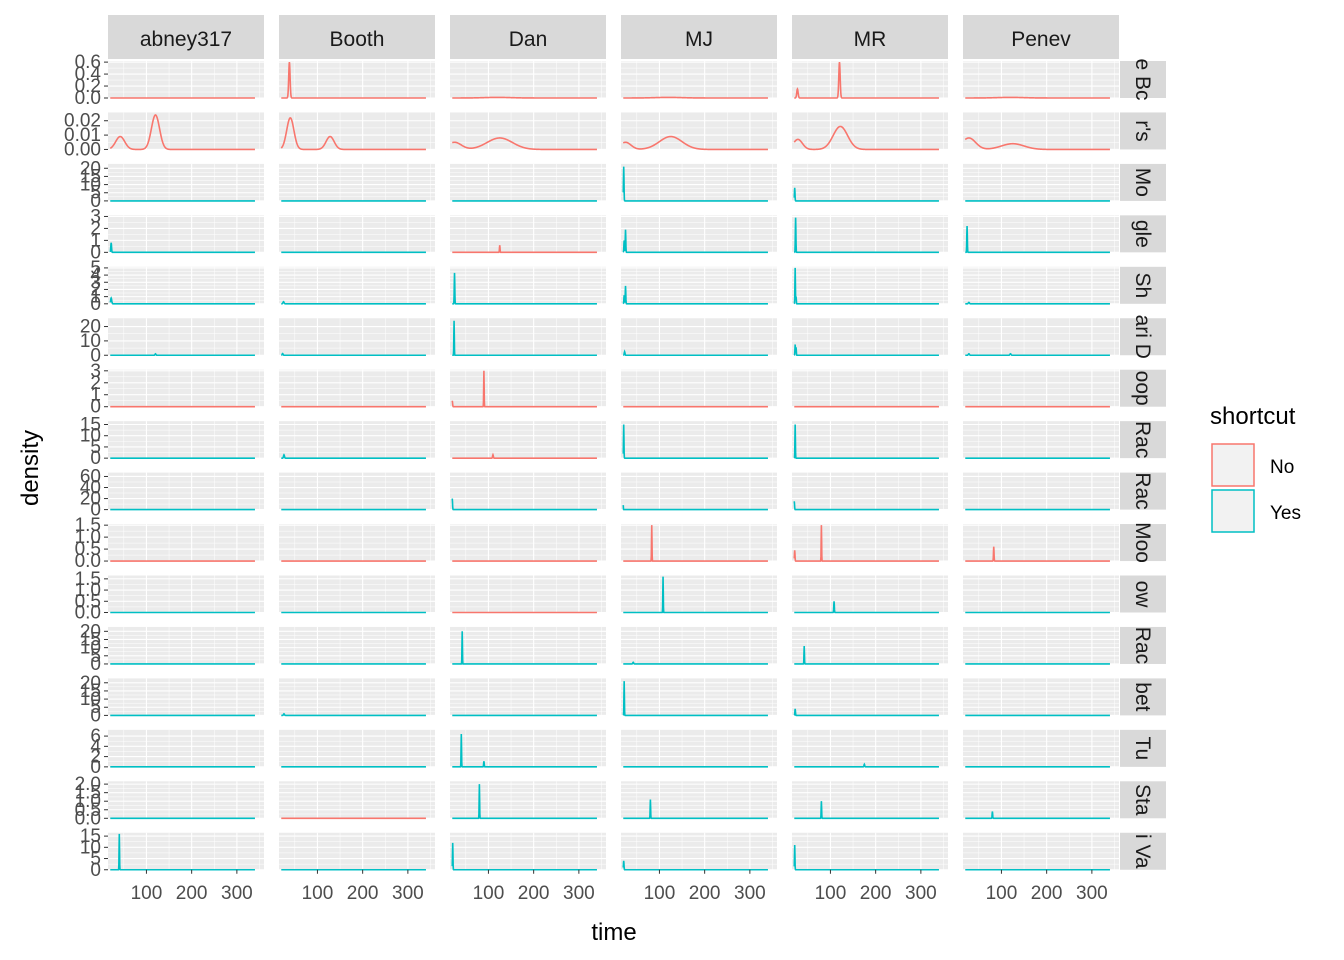 This screenshot has width=1344, height=960. Describe the element at coordinates (88, 549) in the screenshot. I see `y-tick-label: 0.5` at that location.